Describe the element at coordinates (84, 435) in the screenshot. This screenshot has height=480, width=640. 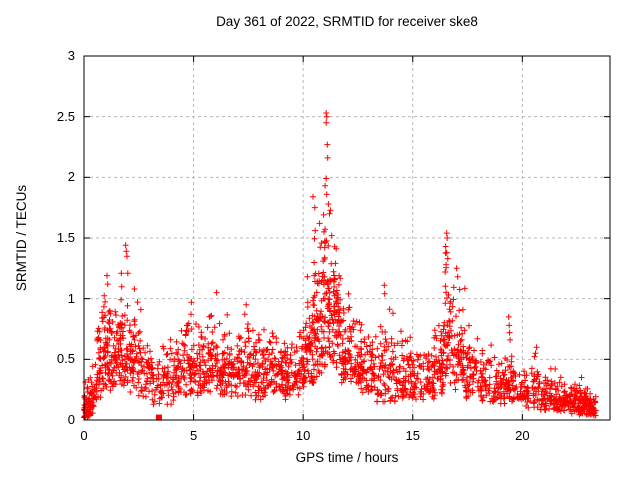
I see `x-tick-label: 0` at that location.